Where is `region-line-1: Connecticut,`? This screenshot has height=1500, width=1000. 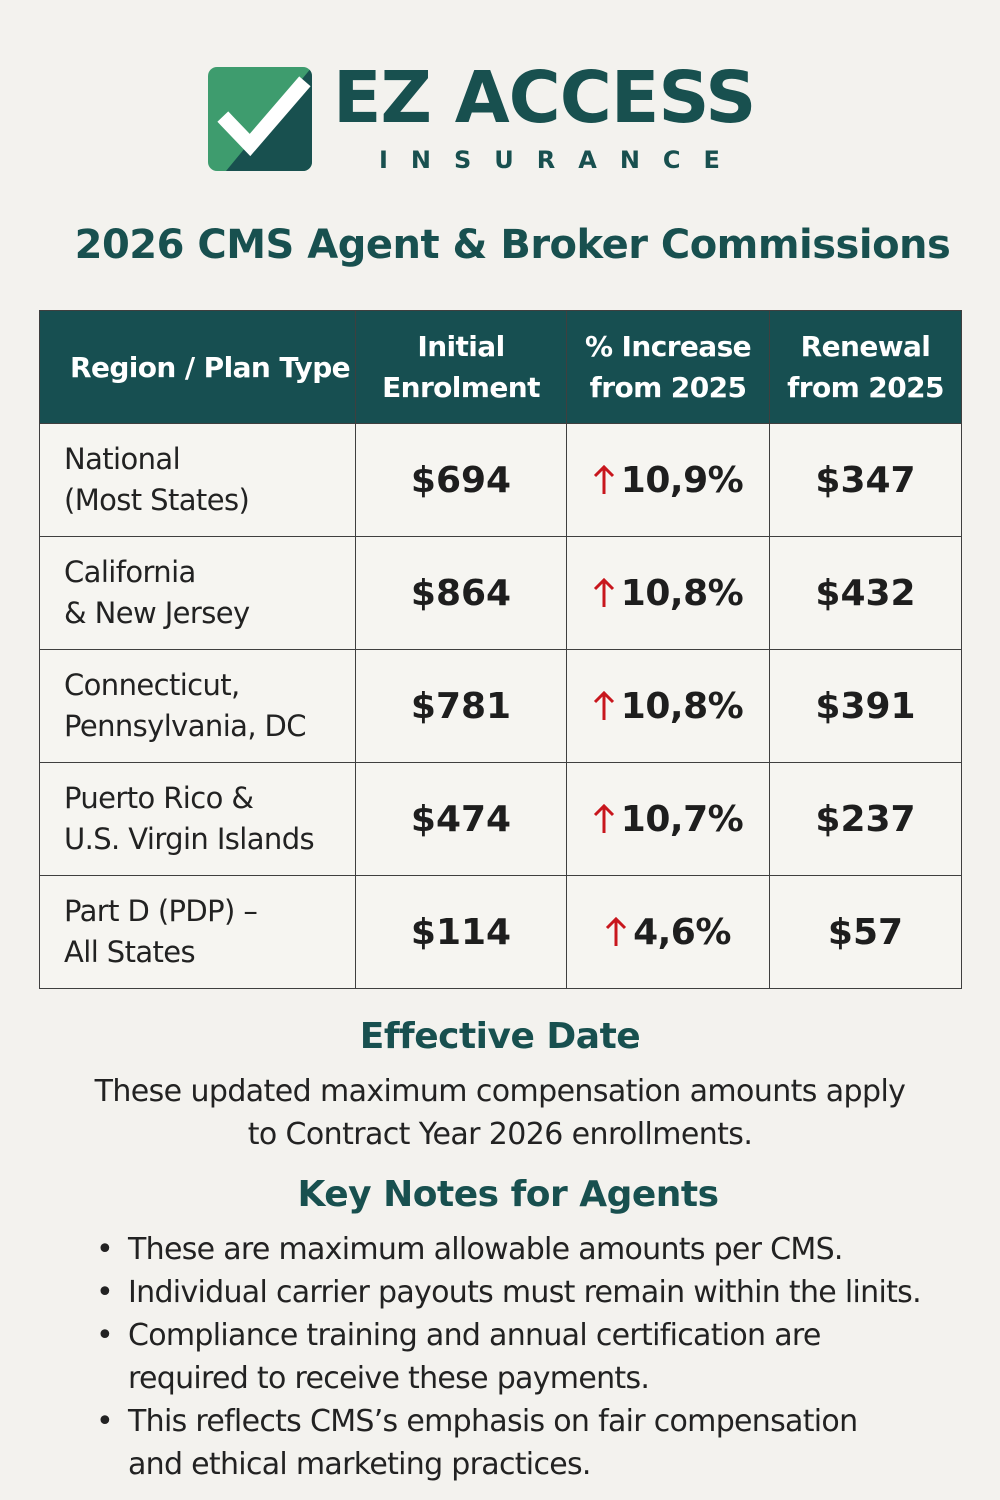
region-line-1: Connecticut, is located at coordinates (152, 685).